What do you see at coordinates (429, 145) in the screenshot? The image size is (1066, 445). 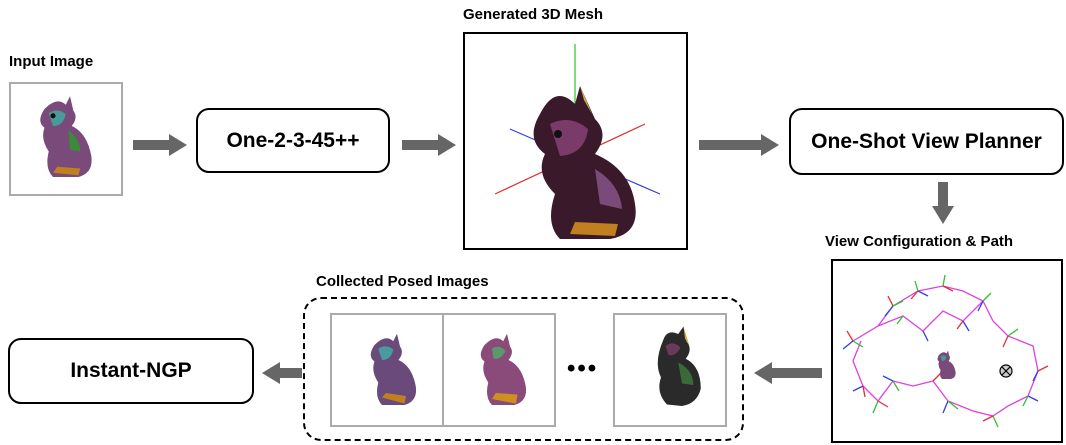 I see `arrow-one2345-to-mesh` at bounding box center [429, 145].